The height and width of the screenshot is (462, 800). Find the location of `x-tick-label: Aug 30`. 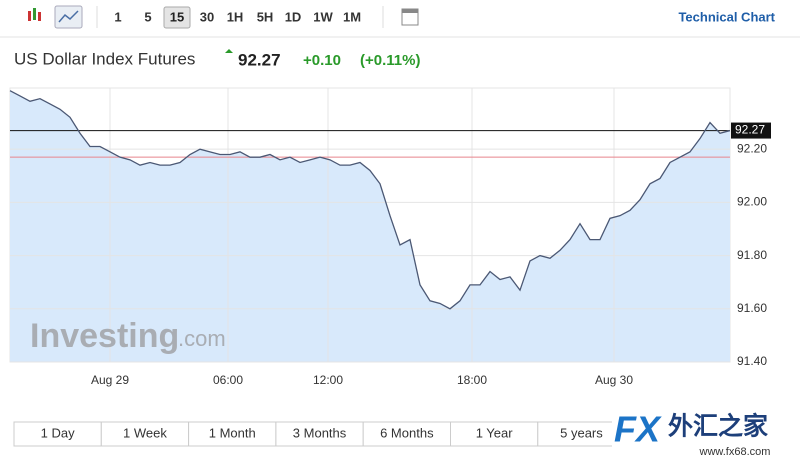

x-tick-label: Aug 30 is located at coordinates (614, 380).